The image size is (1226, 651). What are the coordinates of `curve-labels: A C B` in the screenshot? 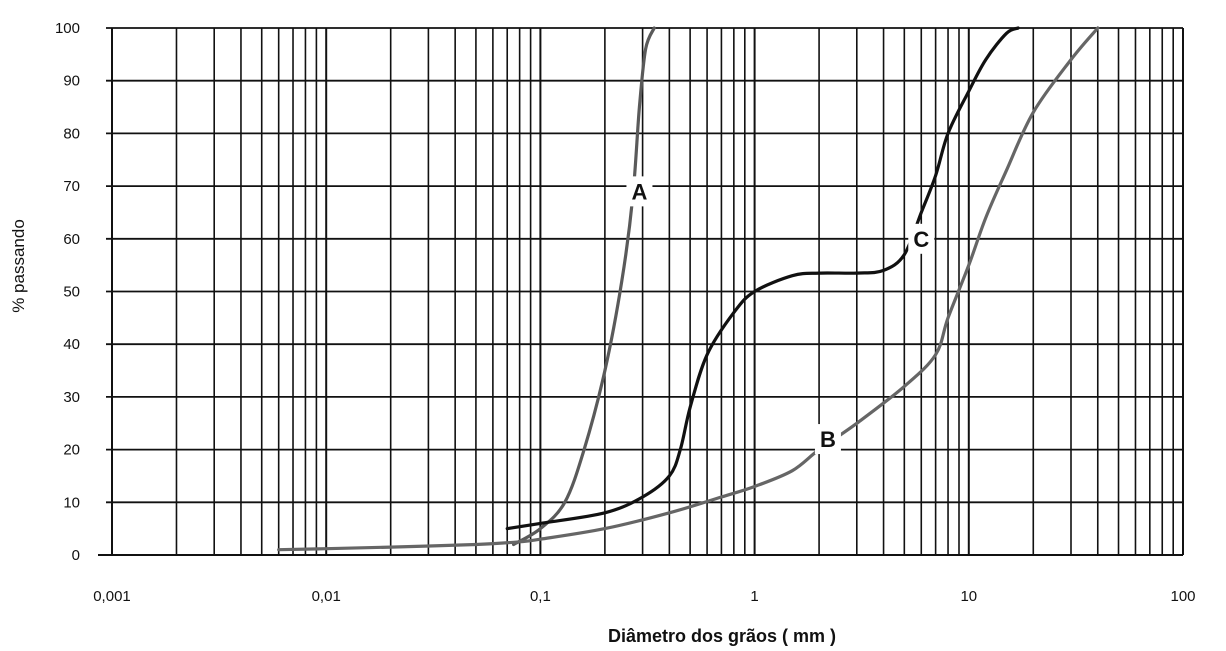 It's located at (780, 315).